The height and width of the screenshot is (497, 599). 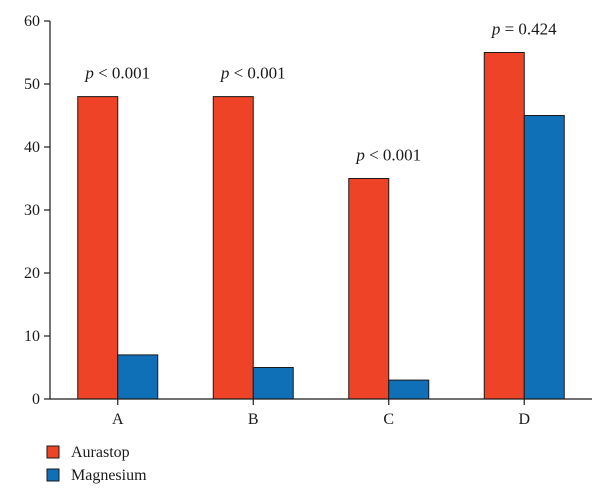 What do you see at coordinates (524, 419) in the screenshot?
I see `x-tick-label-d: D` at bounding box center [524, 419].